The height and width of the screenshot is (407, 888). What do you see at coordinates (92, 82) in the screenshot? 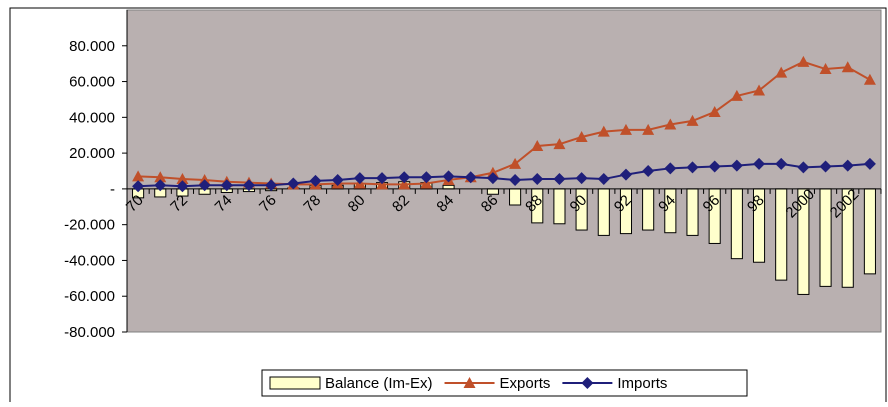
I see `y-tick-label: 60.000` at bounding box center [92, 82].